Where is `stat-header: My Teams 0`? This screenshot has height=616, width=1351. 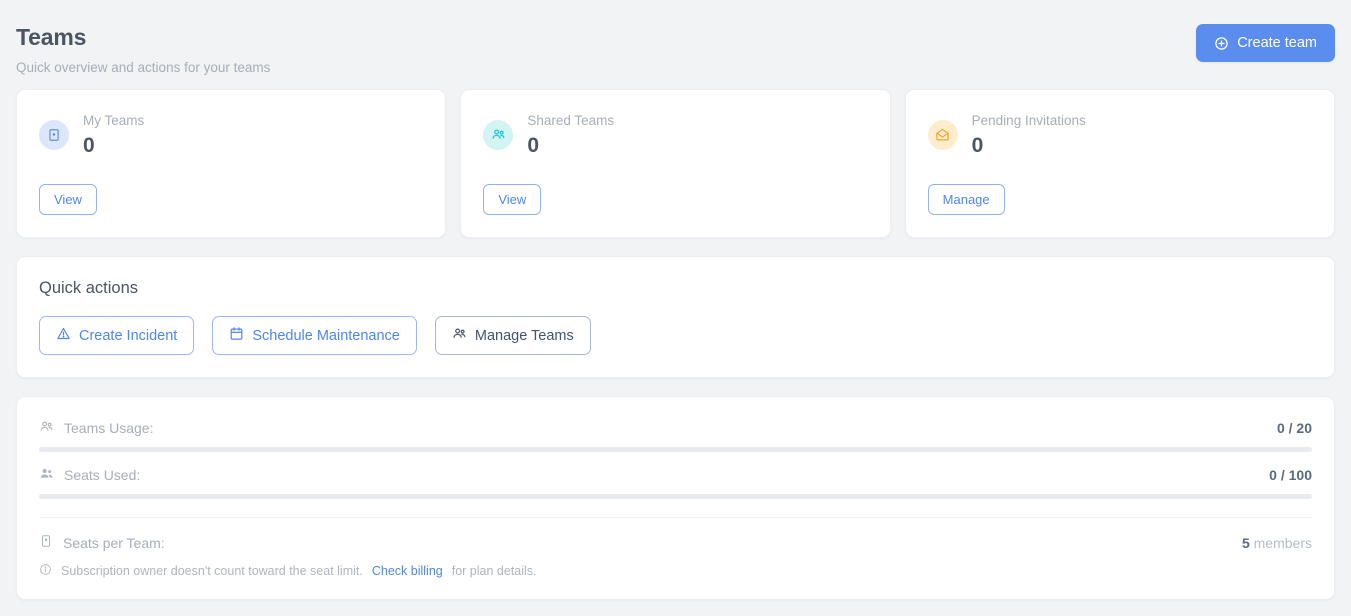 stat-header: My Teams 0 is located at coordinates (231, 135).